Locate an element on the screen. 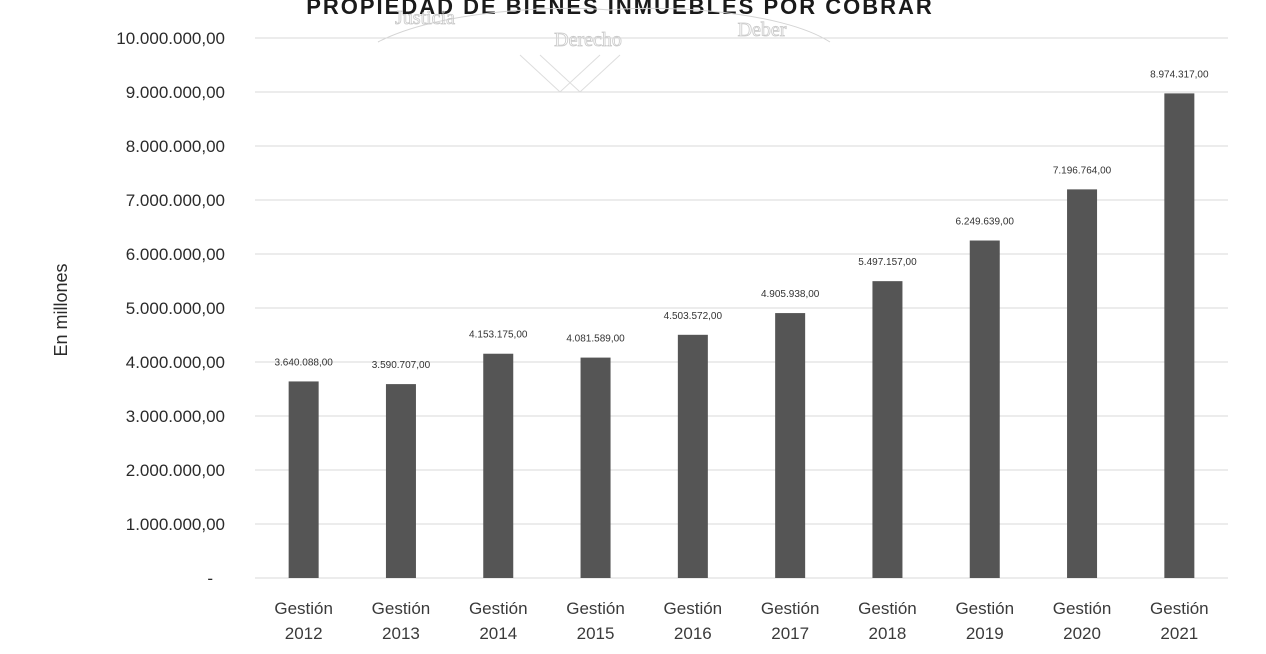 This screenshot has width=1266, height=654. x-tick-label-line: 2014 is located at coordinates (498, 633).